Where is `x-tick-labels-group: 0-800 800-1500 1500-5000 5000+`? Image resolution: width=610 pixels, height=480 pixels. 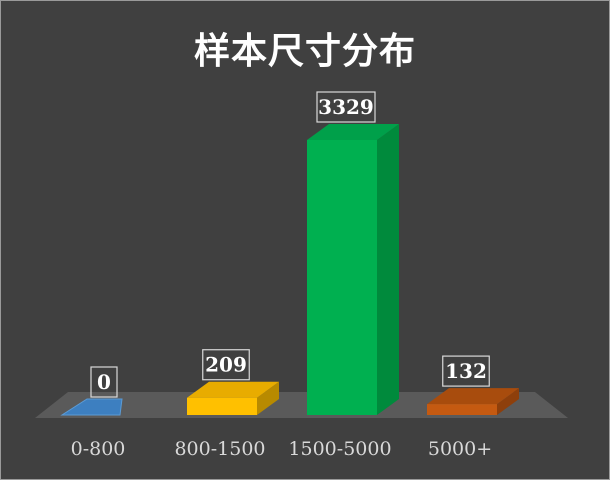 x-tick-labels-group: 0-800 800-1500 1500-5000 5000+ is located at coordinates (282, 449).